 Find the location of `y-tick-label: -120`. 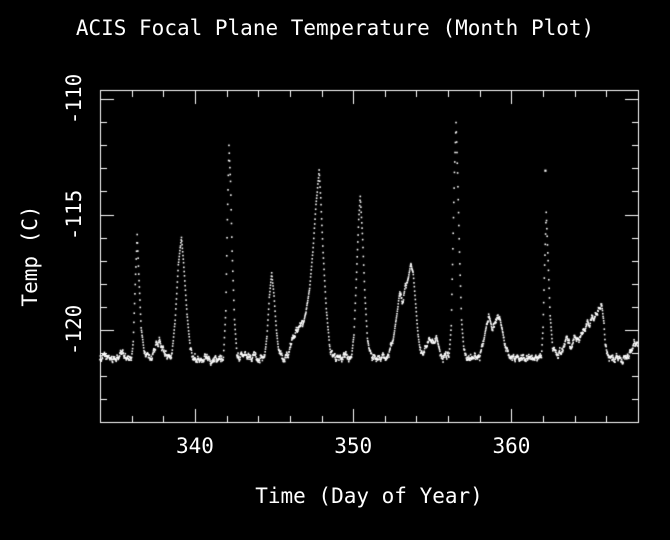

y-tick-label: -120 is located at coordinates (74, 330).